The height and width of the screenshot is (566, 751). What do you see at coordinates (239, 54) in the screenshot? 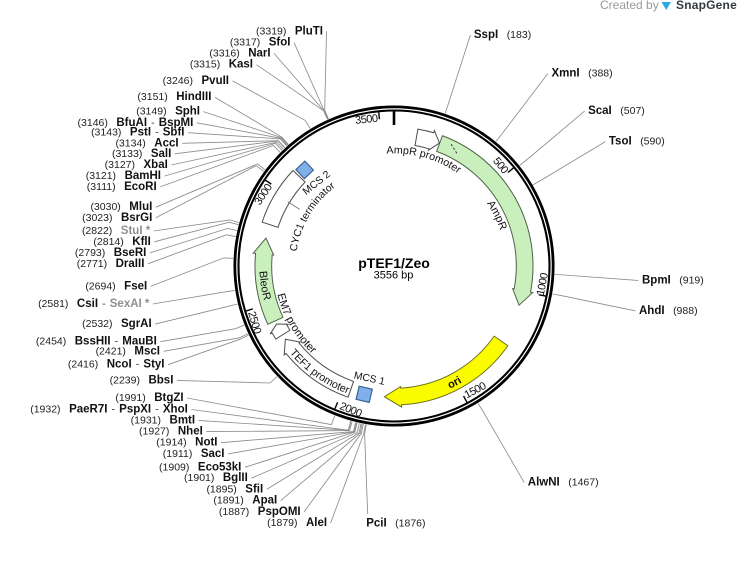
I see `svg-text:(3316)NarI: (3316) NarI` at bounding box center [239, 54].